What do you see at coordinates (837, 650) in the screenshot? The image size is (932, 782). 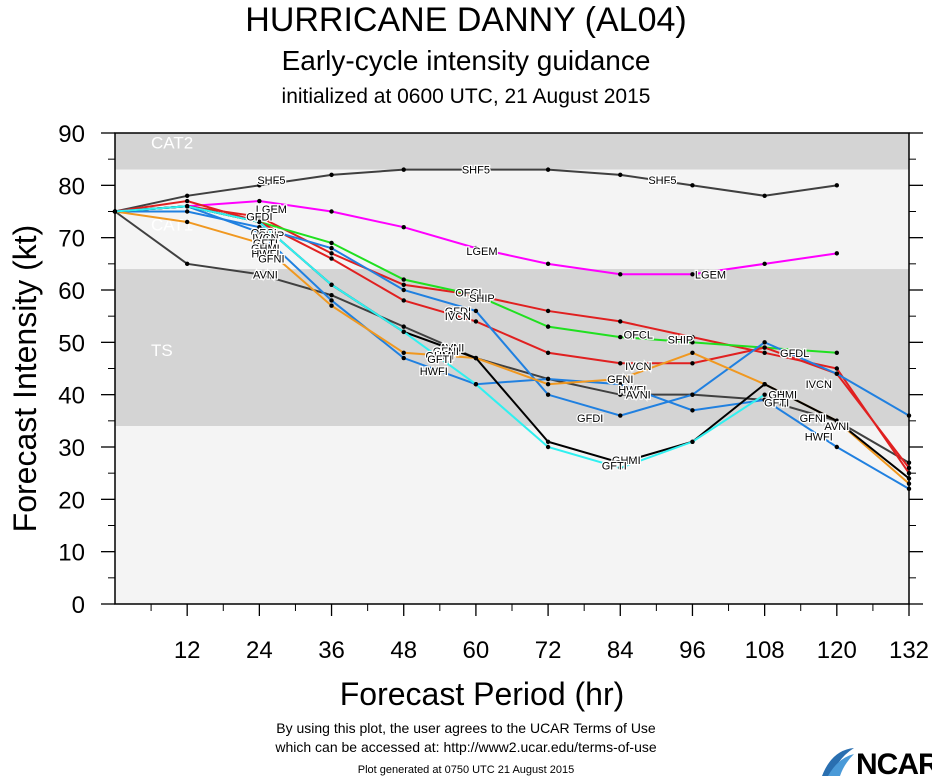 I see `x-tick-label: 120` at bounding box center [837, 650].